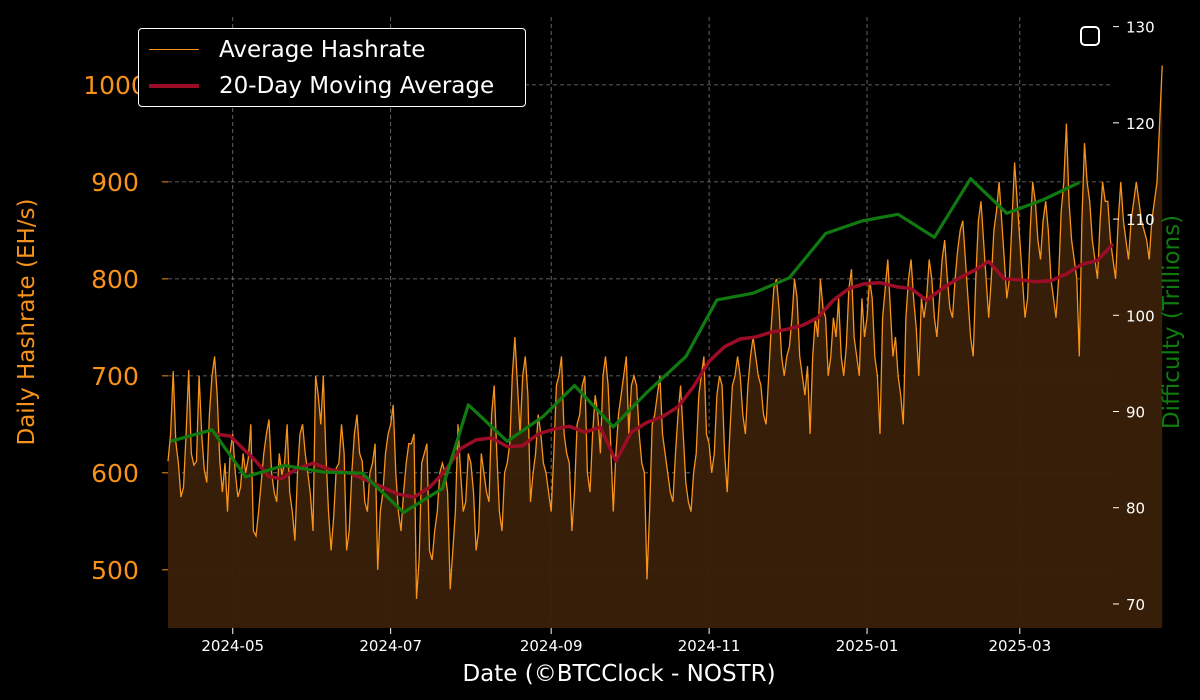 The image size is (1200, 700). I want to click on legend-swatch-average-hashrate, so click(174, 49).